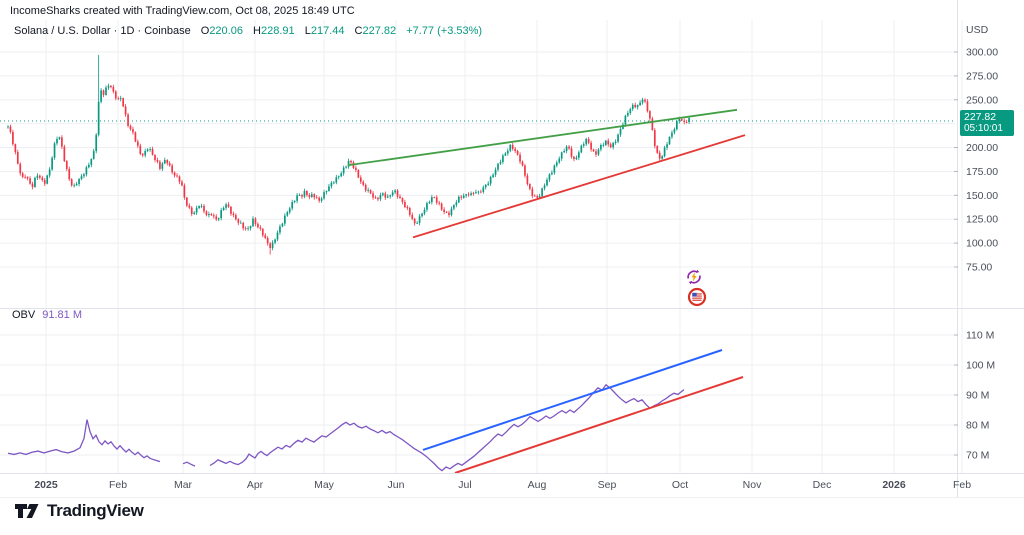 The height and width of the screenshot is (535, 1024). I want to click on price-axis-label: 300.00, so click(982, 53).